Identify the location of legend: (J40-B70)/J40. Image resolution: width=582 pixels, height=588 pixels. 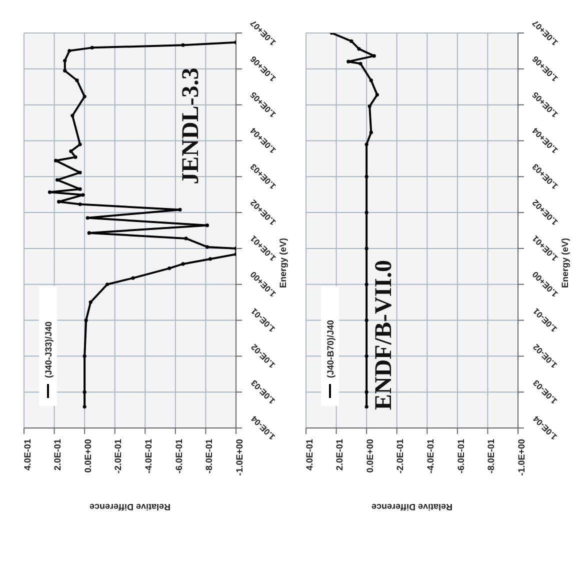
(330, 346).